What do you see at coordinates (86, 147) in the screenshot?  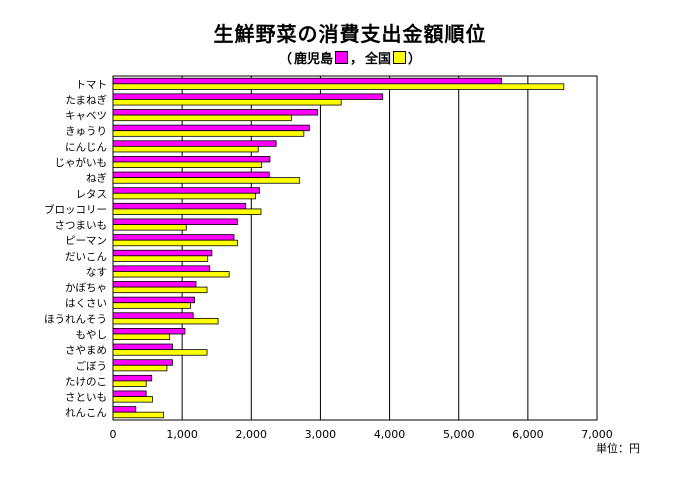 I see `y-category-label: にんじん` at bounding box center [86, 147].